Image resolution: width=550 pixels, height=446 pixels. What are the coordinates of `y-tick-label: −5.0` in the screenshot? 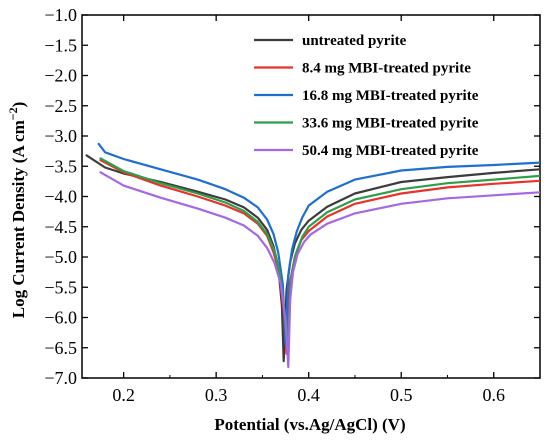 It's located at (60, 257).